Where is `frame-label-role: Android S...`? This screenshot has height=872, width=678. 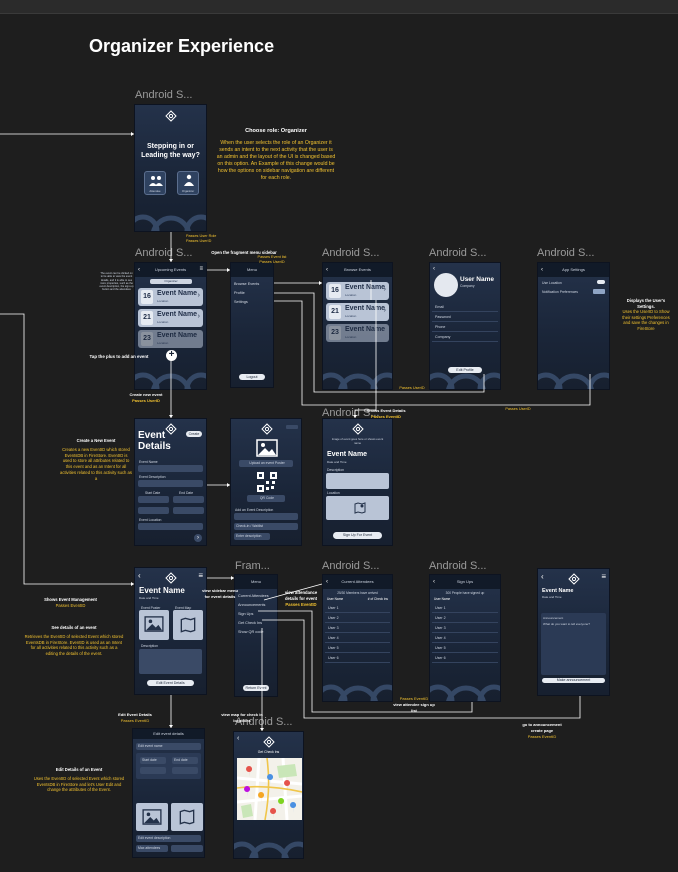
frame-label-role: Android S... is located at coordinates (164, 95).